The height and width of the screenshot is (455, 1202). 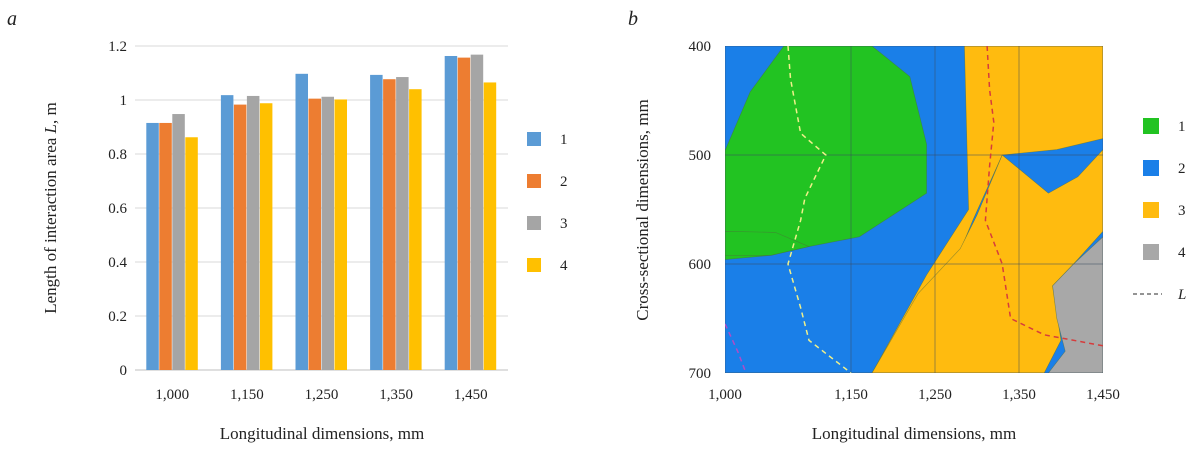 What do you see at coordinates (700, 265) in the screenshot?
I see `y-tick-label: 600` at bounding box center [700, 265].